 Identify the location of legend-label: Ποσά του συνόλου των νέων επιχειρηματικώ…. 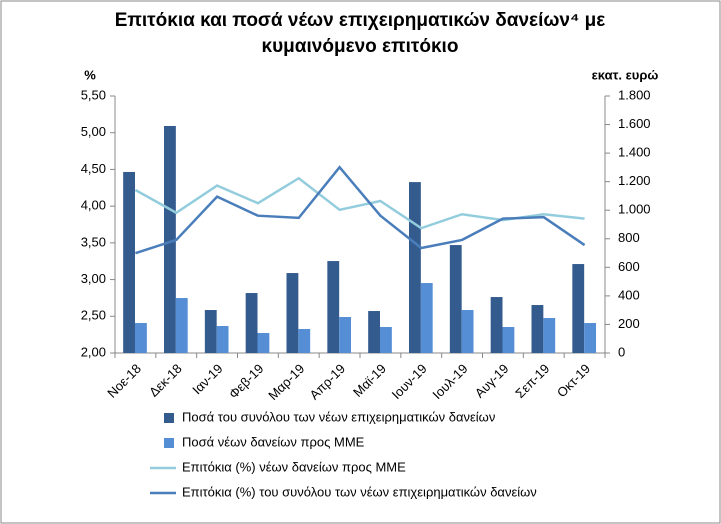
(338, 416).